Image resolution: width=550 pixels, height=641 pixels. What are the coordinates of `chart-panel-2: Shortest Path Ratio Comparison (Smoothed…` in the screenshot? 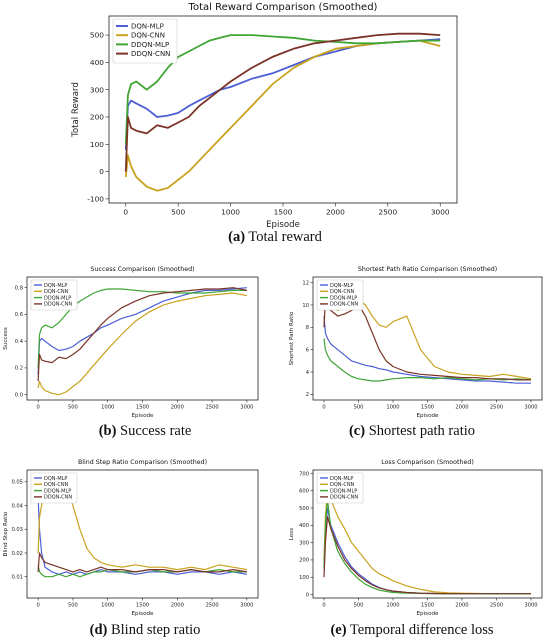 It's located at (416, 352).